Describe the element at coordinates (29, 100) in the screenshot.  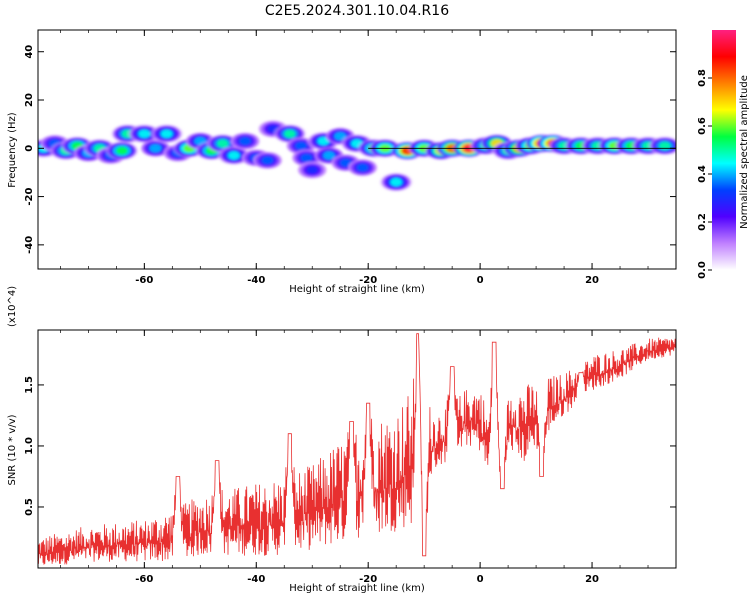
I see `y-tick-label: 20` at that location.